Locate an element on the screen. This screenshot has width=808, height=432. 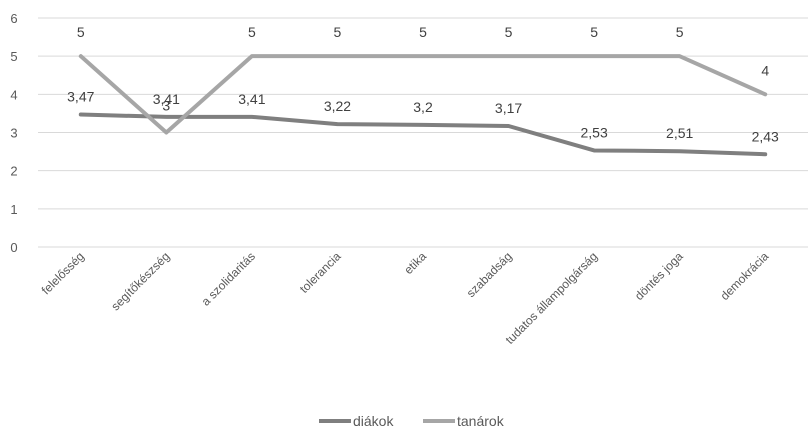
data-label-tanarok: 4 is located at coordinates (765, 70).